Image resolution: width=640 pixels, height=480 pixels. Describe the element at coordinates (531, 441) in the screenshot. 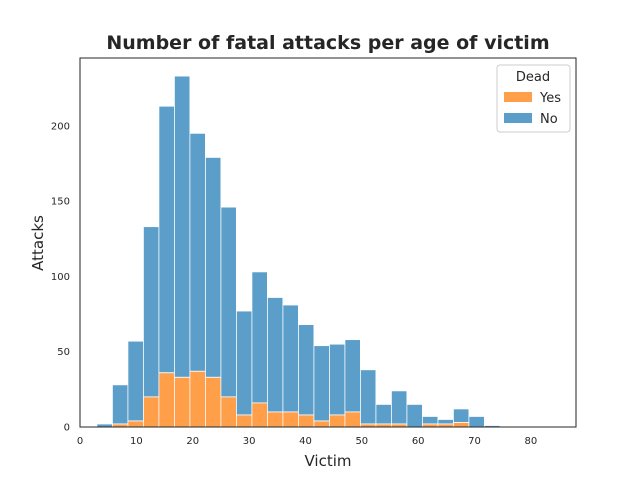

I see `x-tick-label: 80` at that location.